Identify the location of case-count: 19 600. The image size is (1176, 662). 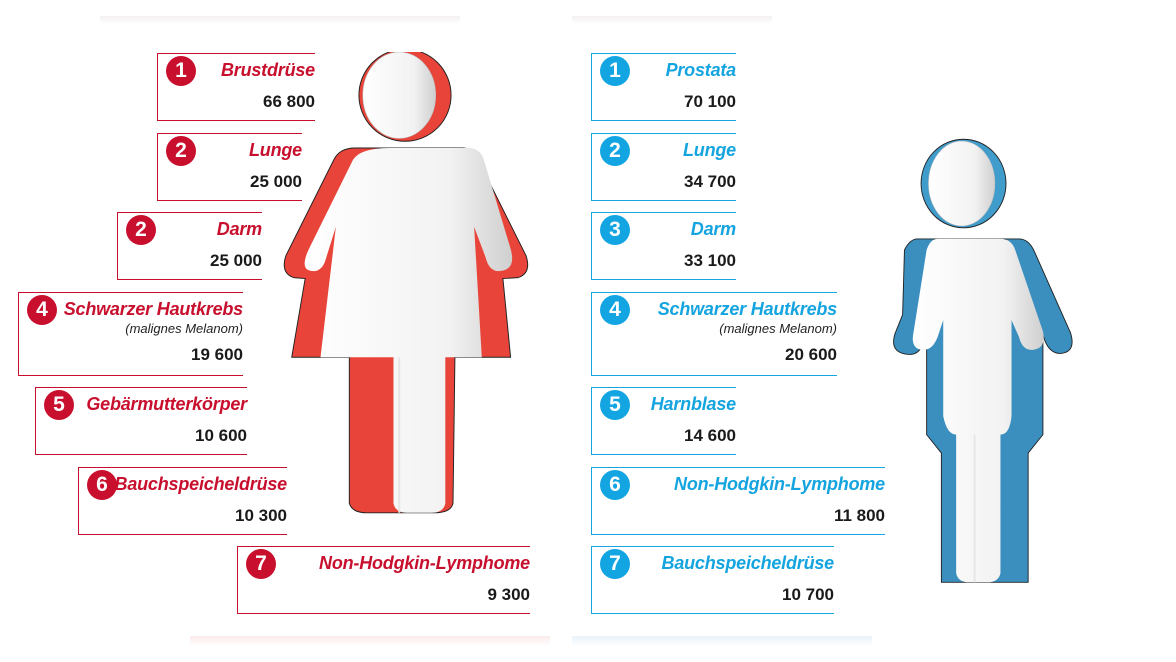
(217, 354).